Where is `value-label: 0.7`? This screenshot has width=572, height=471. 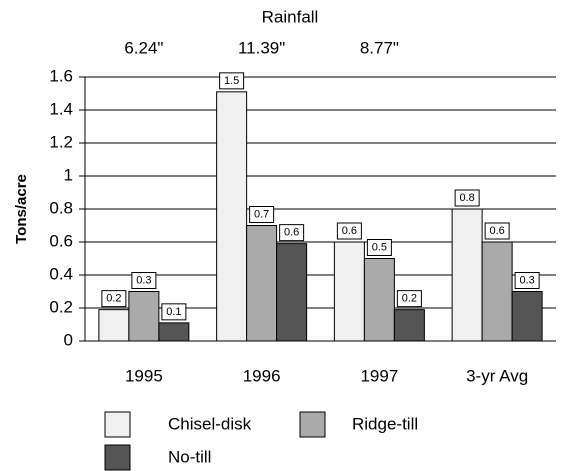 value-label: 0.7 is located at coordinates (261, 214).